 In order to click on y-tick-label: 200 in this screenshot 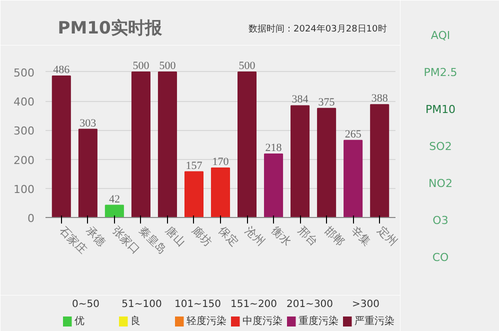, I will do `click(24, 160)`.